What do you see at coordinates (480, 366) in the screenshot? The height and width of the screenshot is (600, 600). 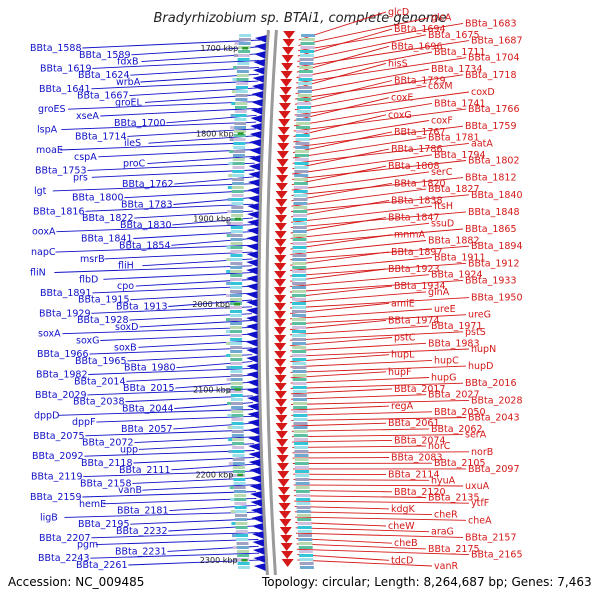 I see `gene-label: hupD` at bounding box center [480, 366].